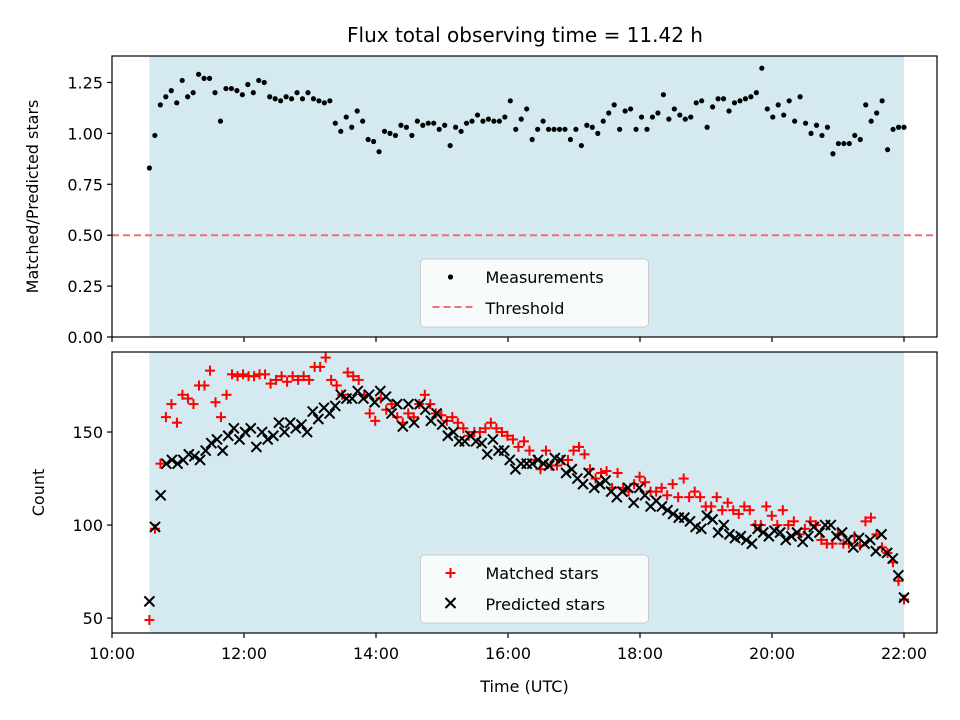 This screenshot has height=720, width=960. Describe the element at coordinates (904, 653) in the screenshot. I see `x-tick-label: 22:00` at that location.